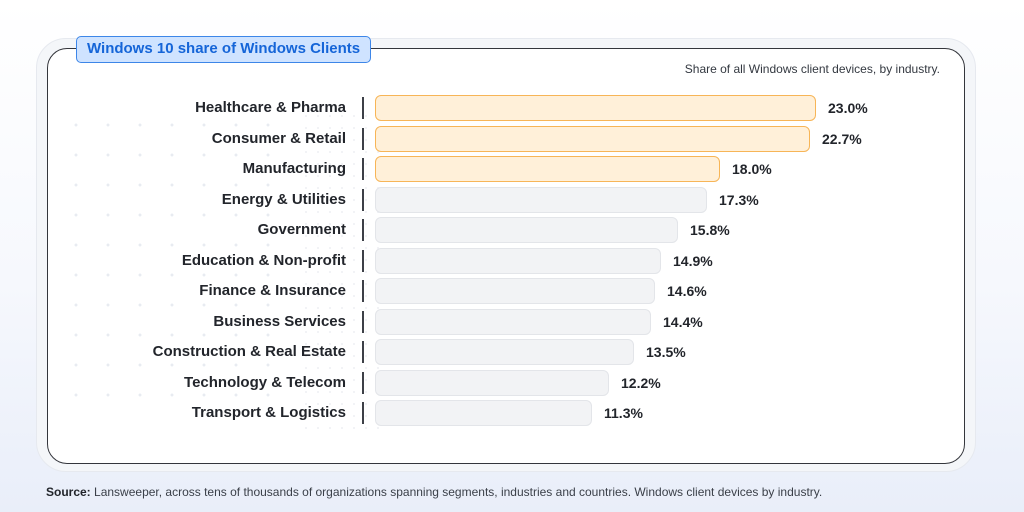 The width and height of the screenshot is (1024, 512). Describe the element at coordinates (683, 321) in the screenshot. I see `data-label: 14.4%` at that location.